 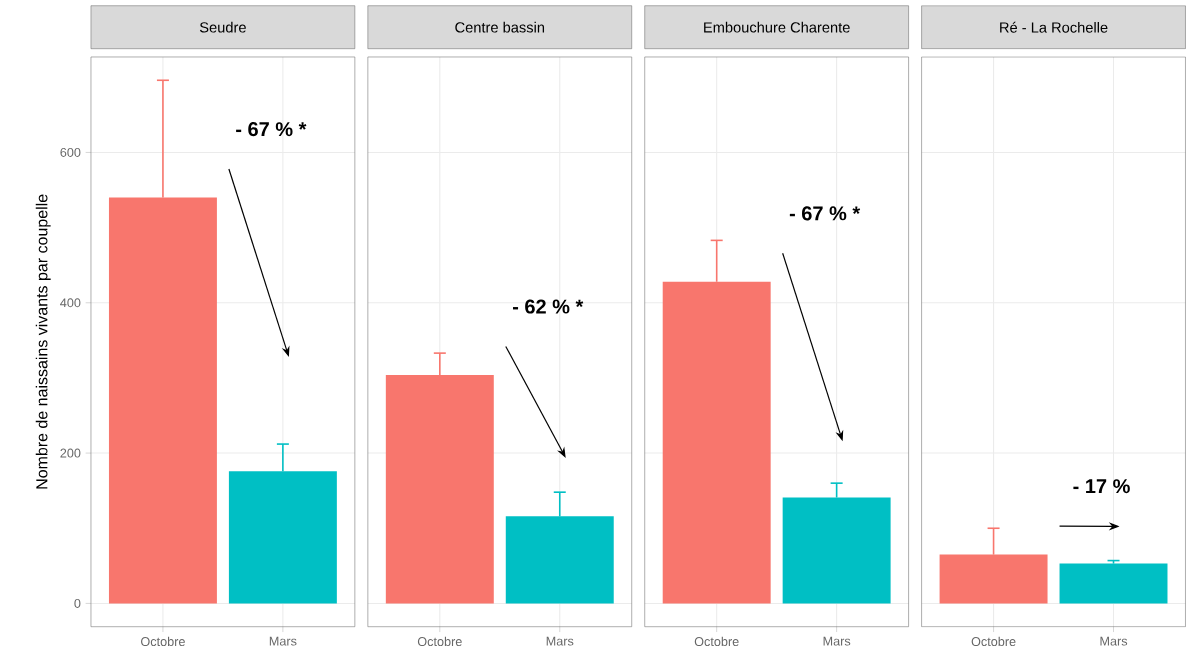 I want to click on annotation: - 62 % *, so click(x=548, y=306).